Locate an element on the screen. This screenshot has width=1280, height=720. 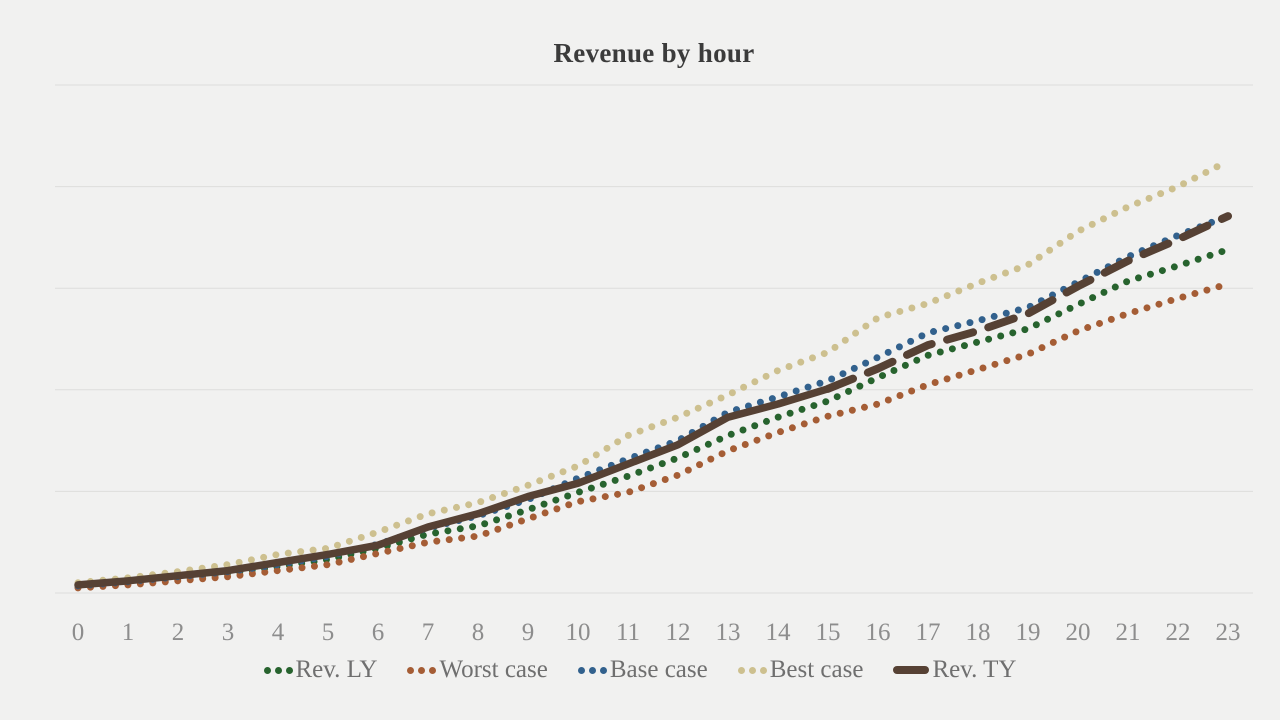
best-case-dotted-marker-icon is located at coordinates (752, 670).